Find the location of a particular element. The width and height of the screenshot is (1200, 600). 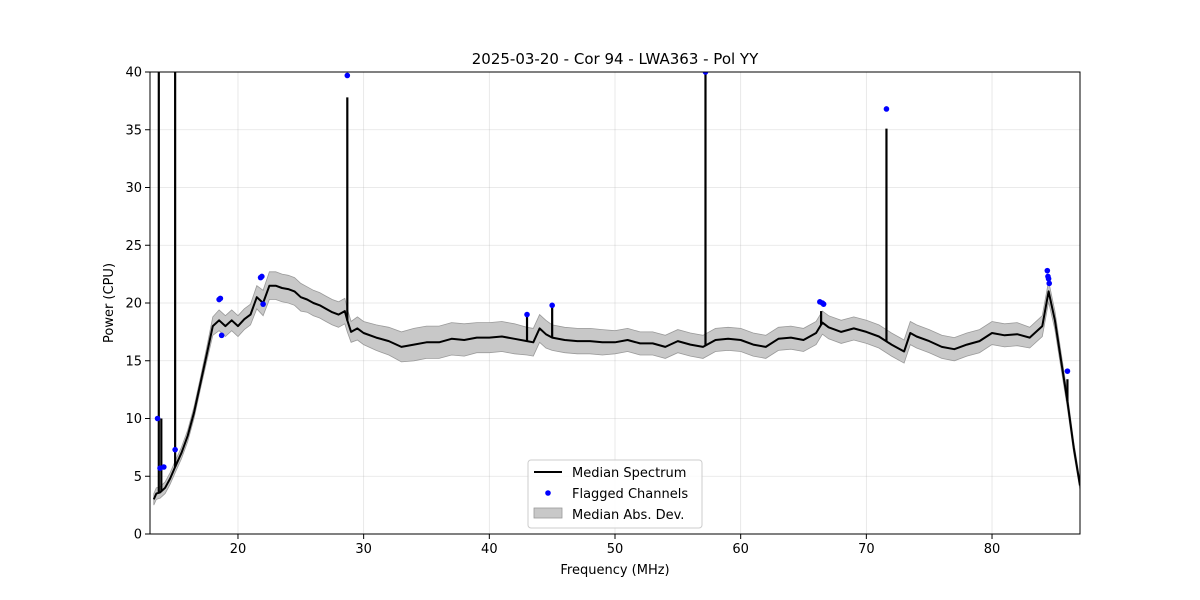

x-tick-label: 40 is located at coordinates (489, 549).